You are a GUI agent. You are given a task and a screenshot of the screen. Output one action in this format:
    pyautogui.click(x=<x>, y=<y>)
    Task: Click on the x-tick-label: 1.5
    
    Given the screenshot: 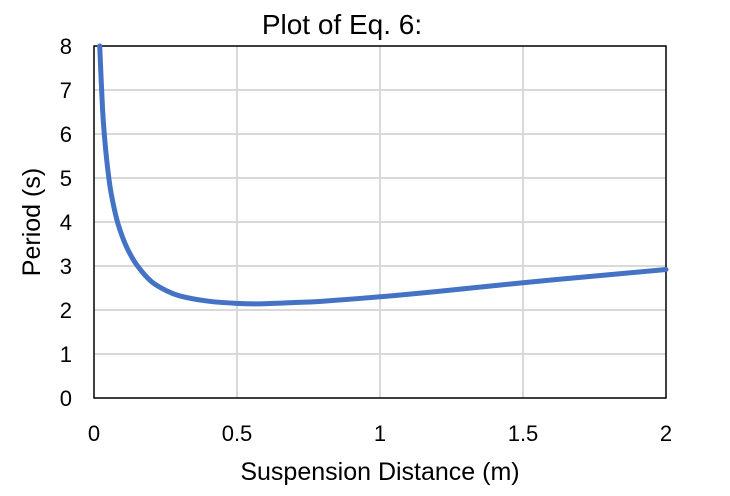 What is the action you would take?
    pyautogui.click(x=523, y=433)
    